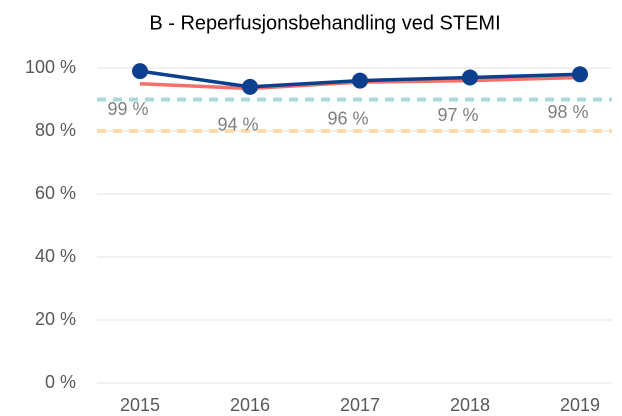 Image resolution: width=622 pixels, height=416 pixels. I want to click on y-tick-label: 80 %, so click(55, 130).